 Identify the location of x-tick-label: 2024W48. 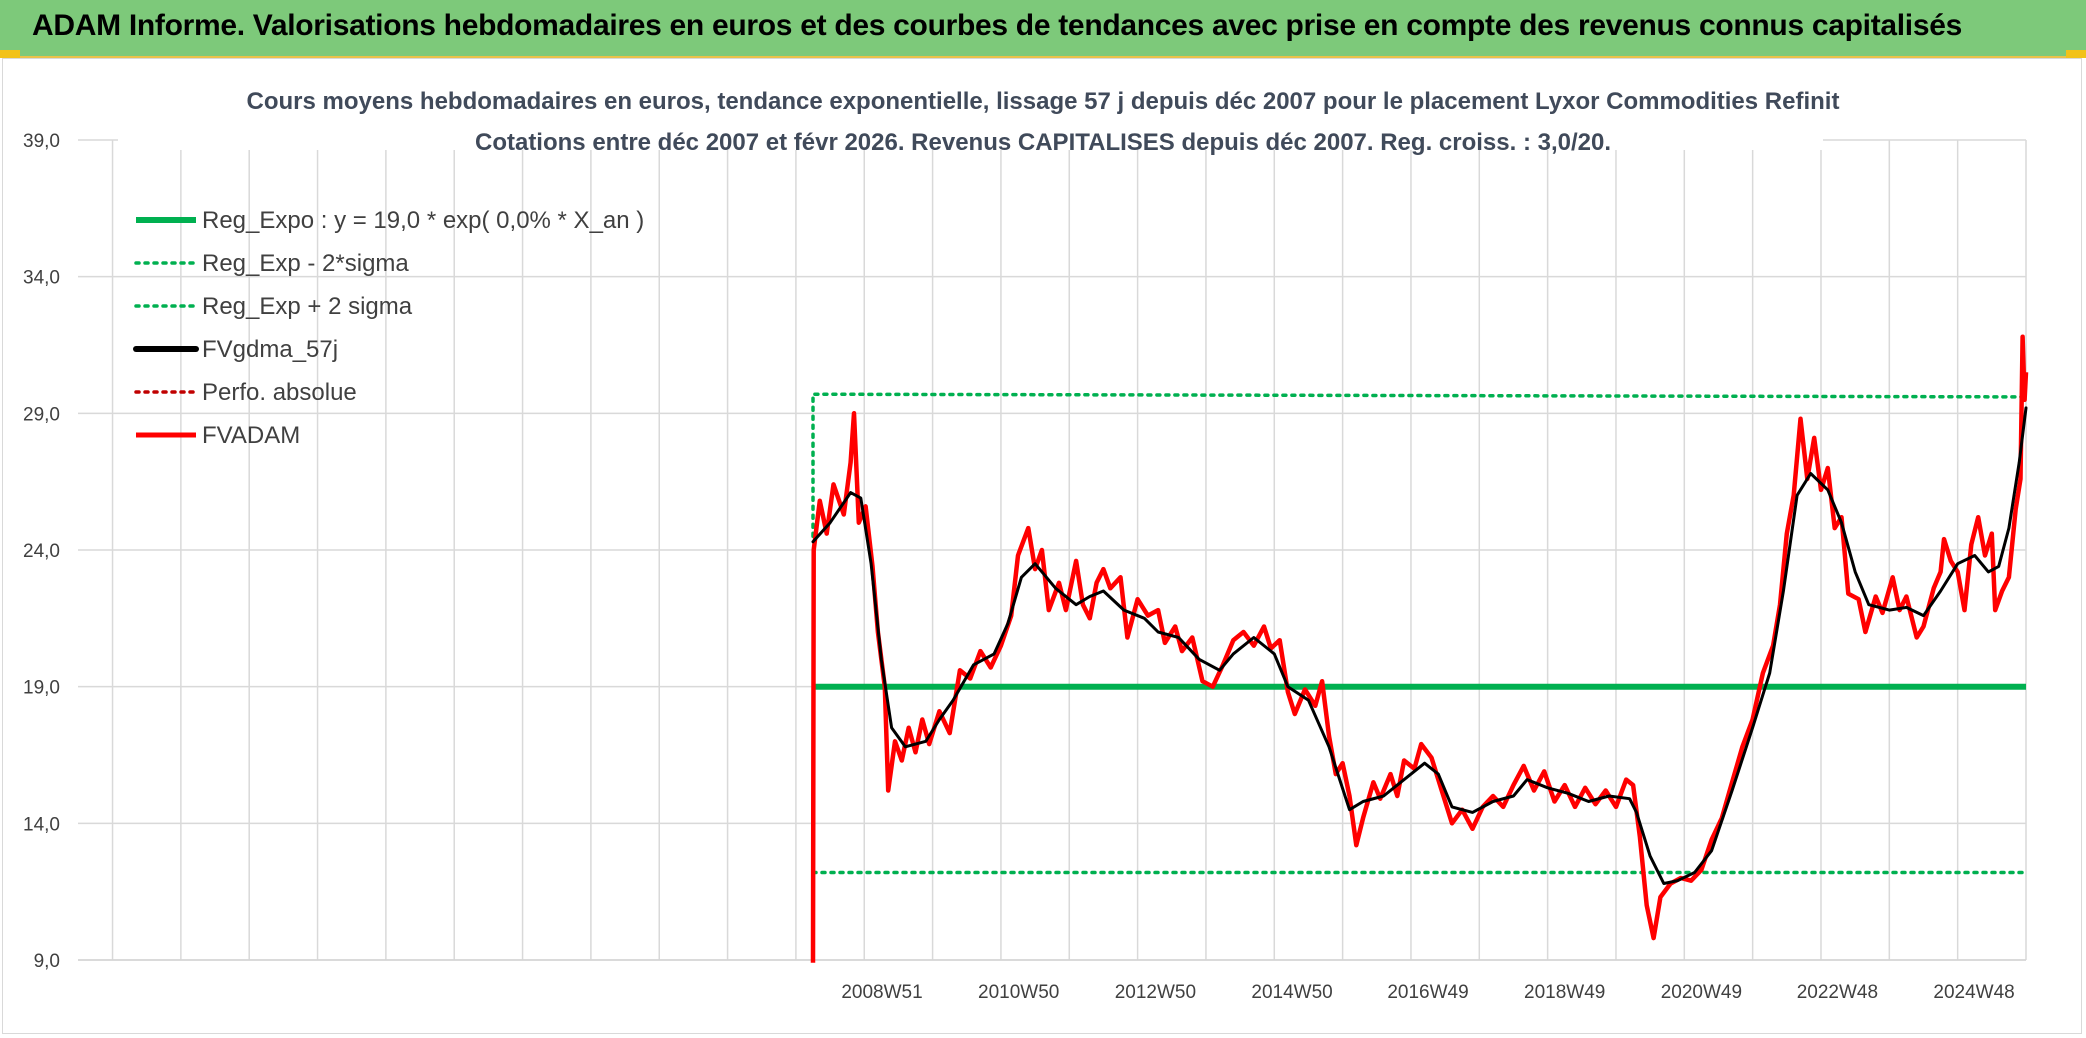
(1973, 992).